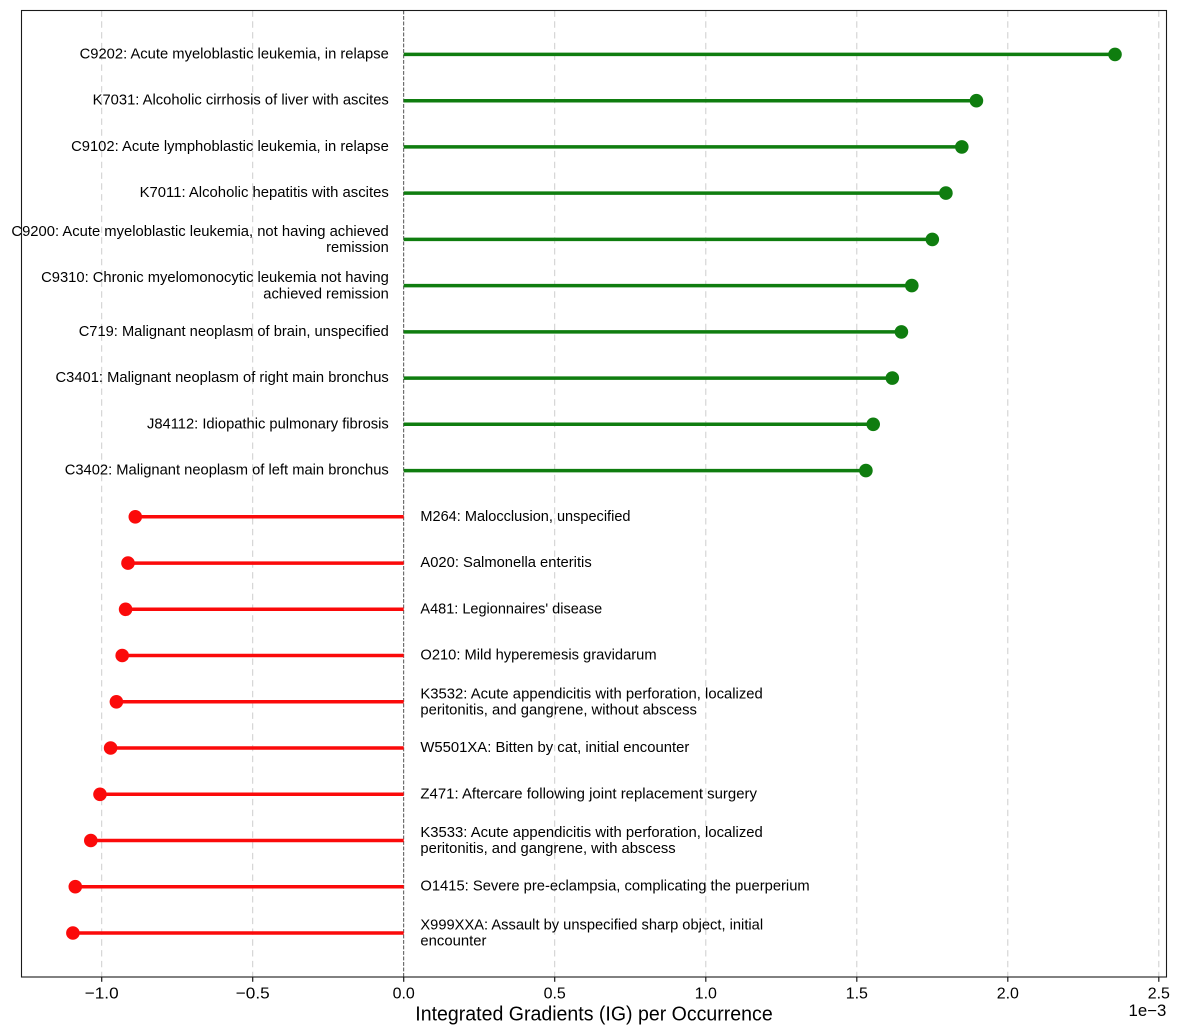 This screenshot has width=1181, height=1034. I want to click on svg-text: 1.5, so click(857, 993).